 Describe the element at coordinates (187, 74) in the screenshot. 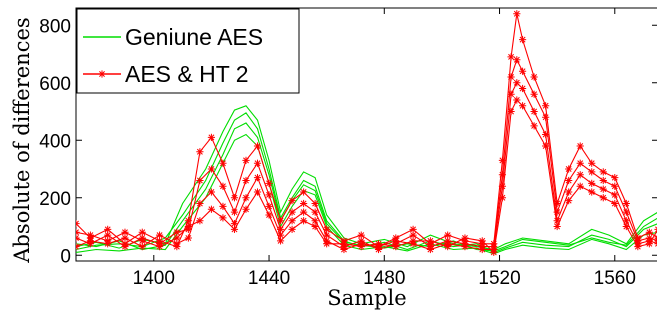

I see `legend-label-ht: AES & HT 2` at that location.